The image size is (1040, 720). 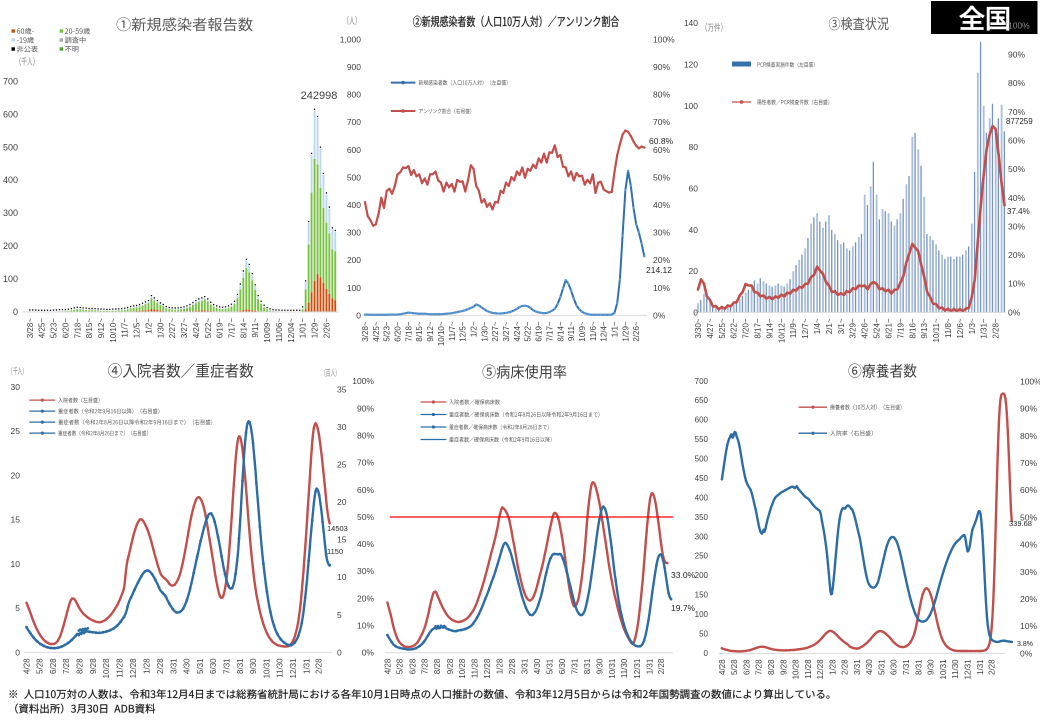 What do you see at coordinates (354, 260) in the screenshot?
I see `svg-text: 200` at bounding box center [354, 260].